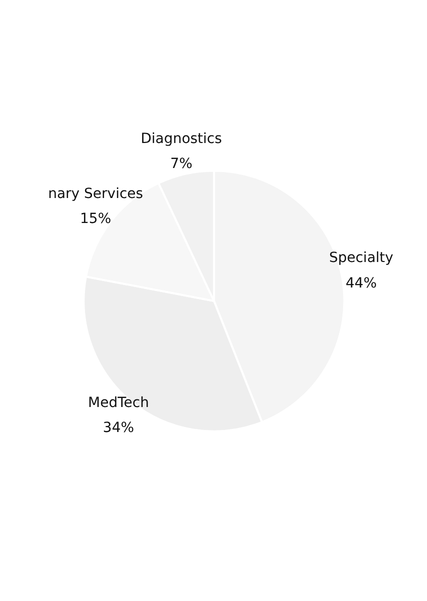  What do you see at coordinates (96, 194) in the screenshot?
I see `slice-label: nary Services` at bounding box center [96, 194].